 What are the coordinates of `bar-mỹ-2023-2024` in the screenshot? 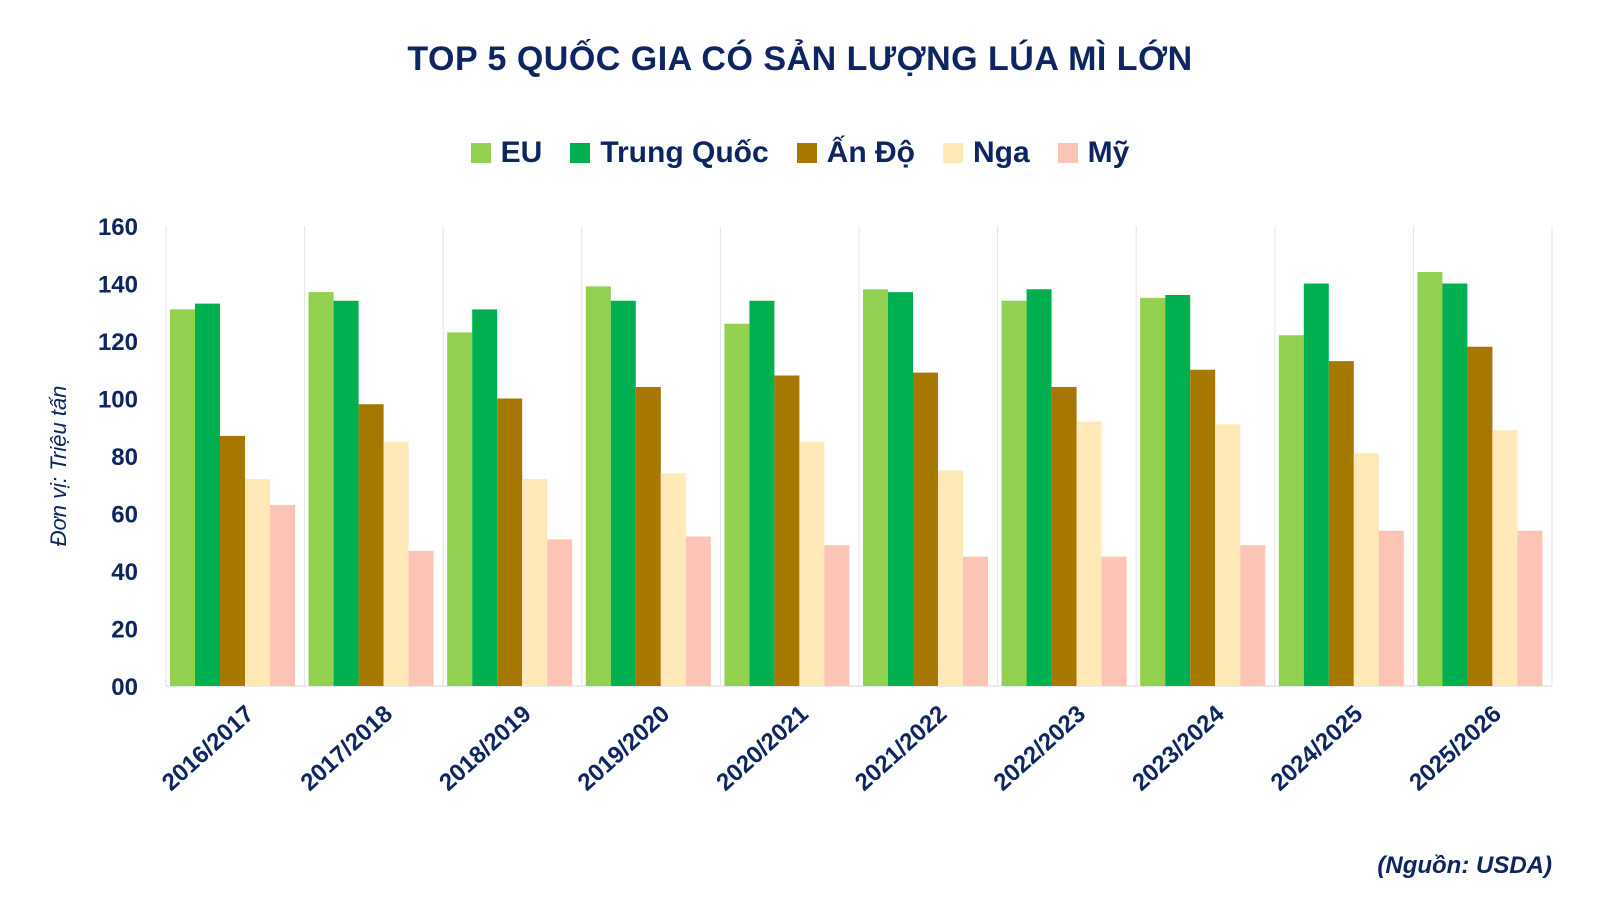 It's located at (1253, 615).